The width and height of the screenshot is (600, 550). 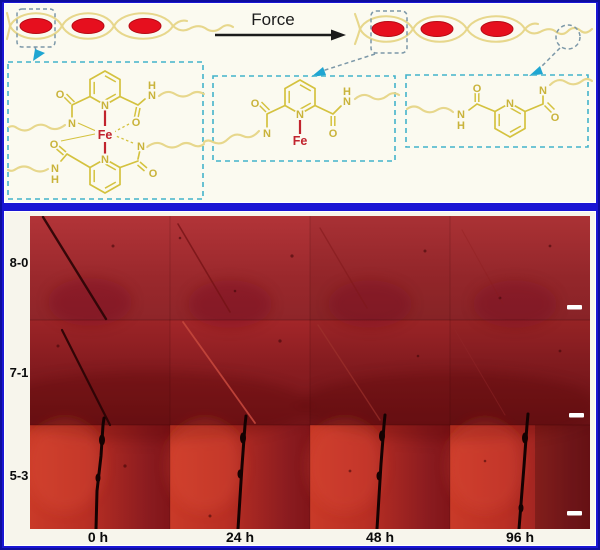 I want to click on polymer-network-before, so click(x=120, y=26).